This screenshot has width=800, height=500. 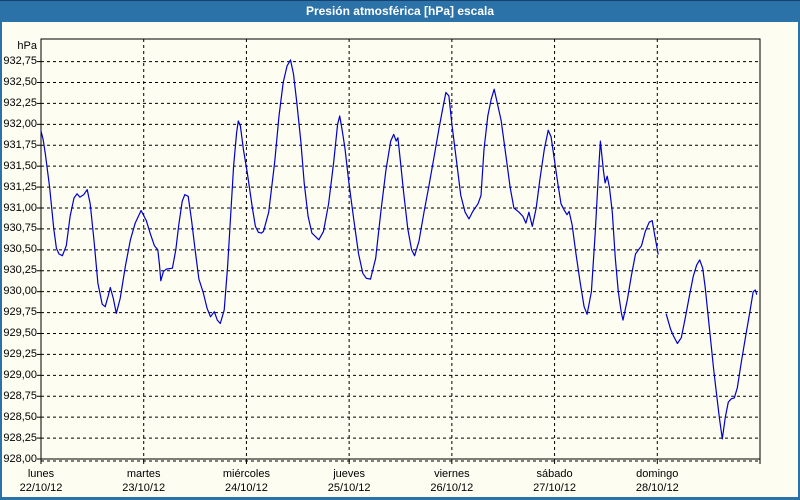 What do you see at coordinates (20, 312) in the screenshot?
I see `y-tick-label: 929,75` at bounding box center [20, 312].